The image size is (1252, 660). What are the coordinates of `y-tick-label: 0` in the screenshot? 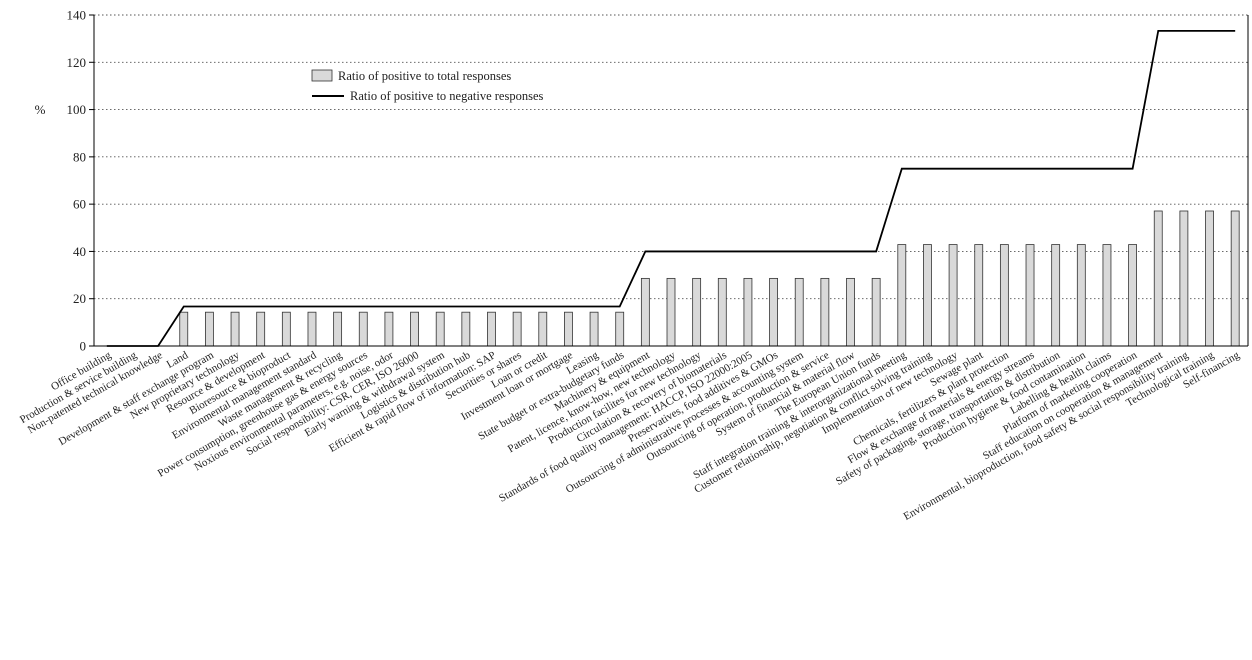 It's located at (83, 346).